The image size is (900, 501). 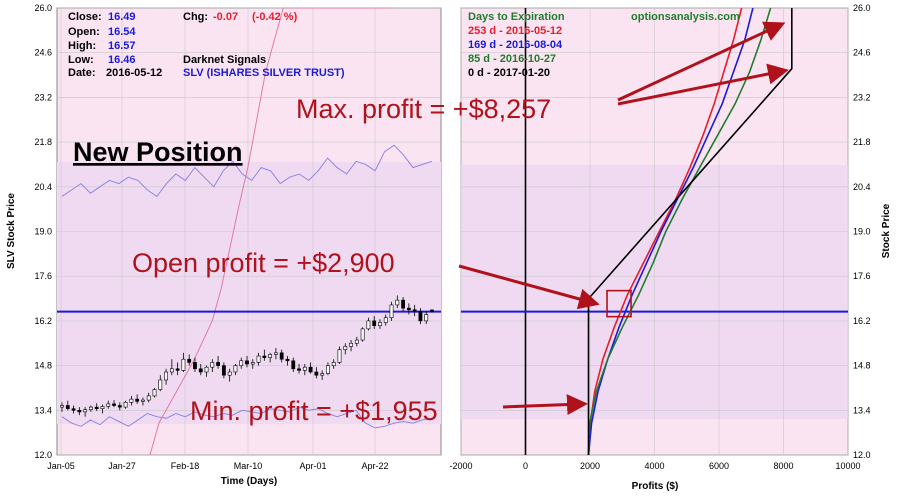 What do you see at coordinates (43, 8) in the screenshot?
I see `left-y-tick: 26.0` at bounding box center [43, 8].